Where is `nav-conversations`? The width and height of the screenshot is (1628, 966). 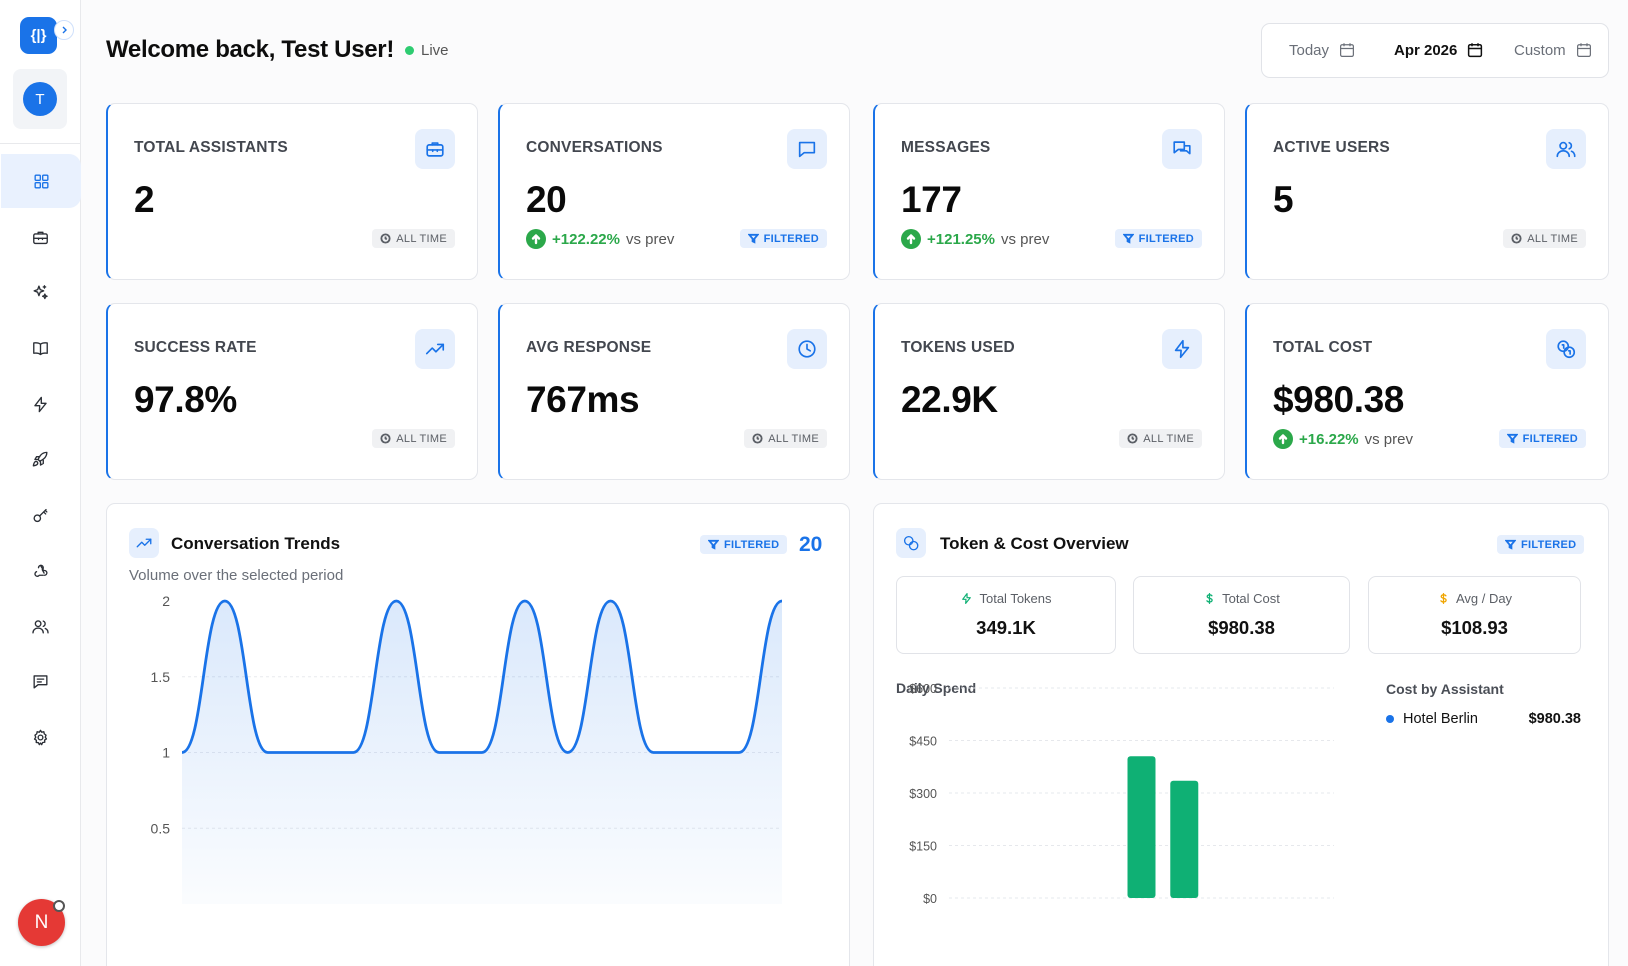
nav-conversations is located at coordinates (40, 681).